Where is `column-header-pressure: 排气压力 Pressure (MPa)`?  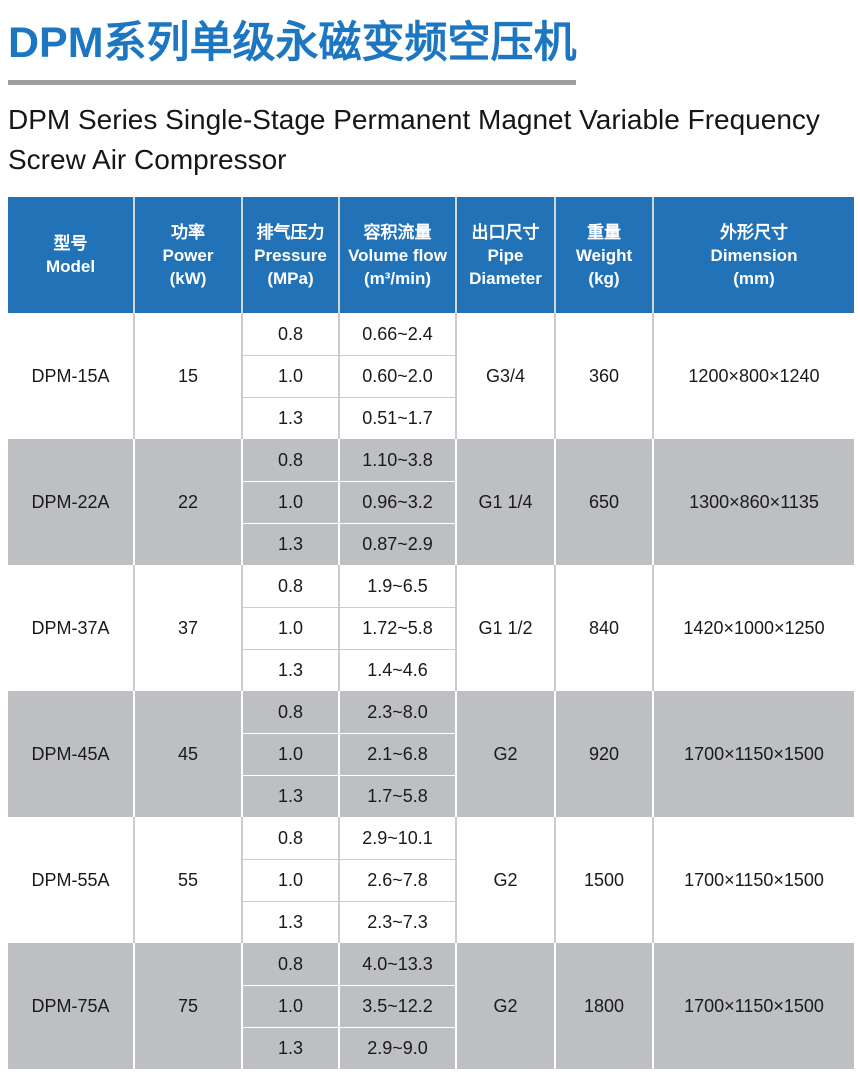 column-header-pressure: 排气压力 Pressure (MPa) is located at coordinates (290, 255).